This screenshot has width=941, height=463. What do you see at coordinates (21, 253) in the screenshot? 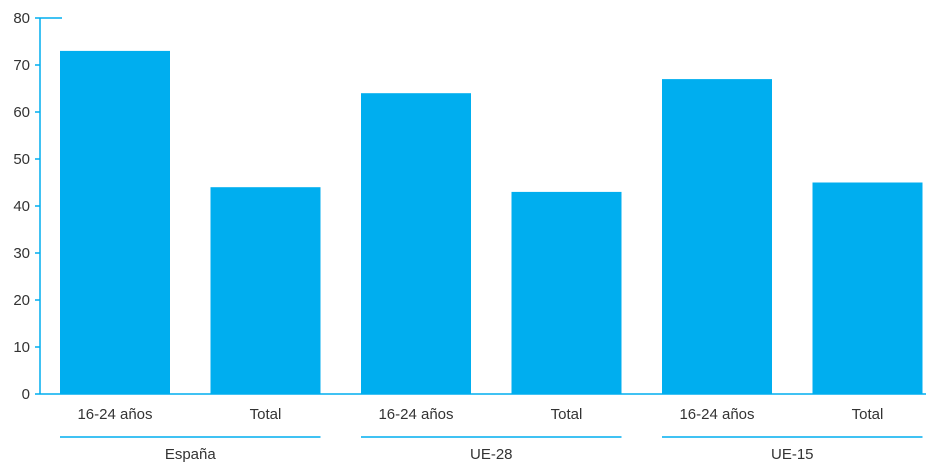
I see `y-tick-label: 30` at bounding box center [21, 253].